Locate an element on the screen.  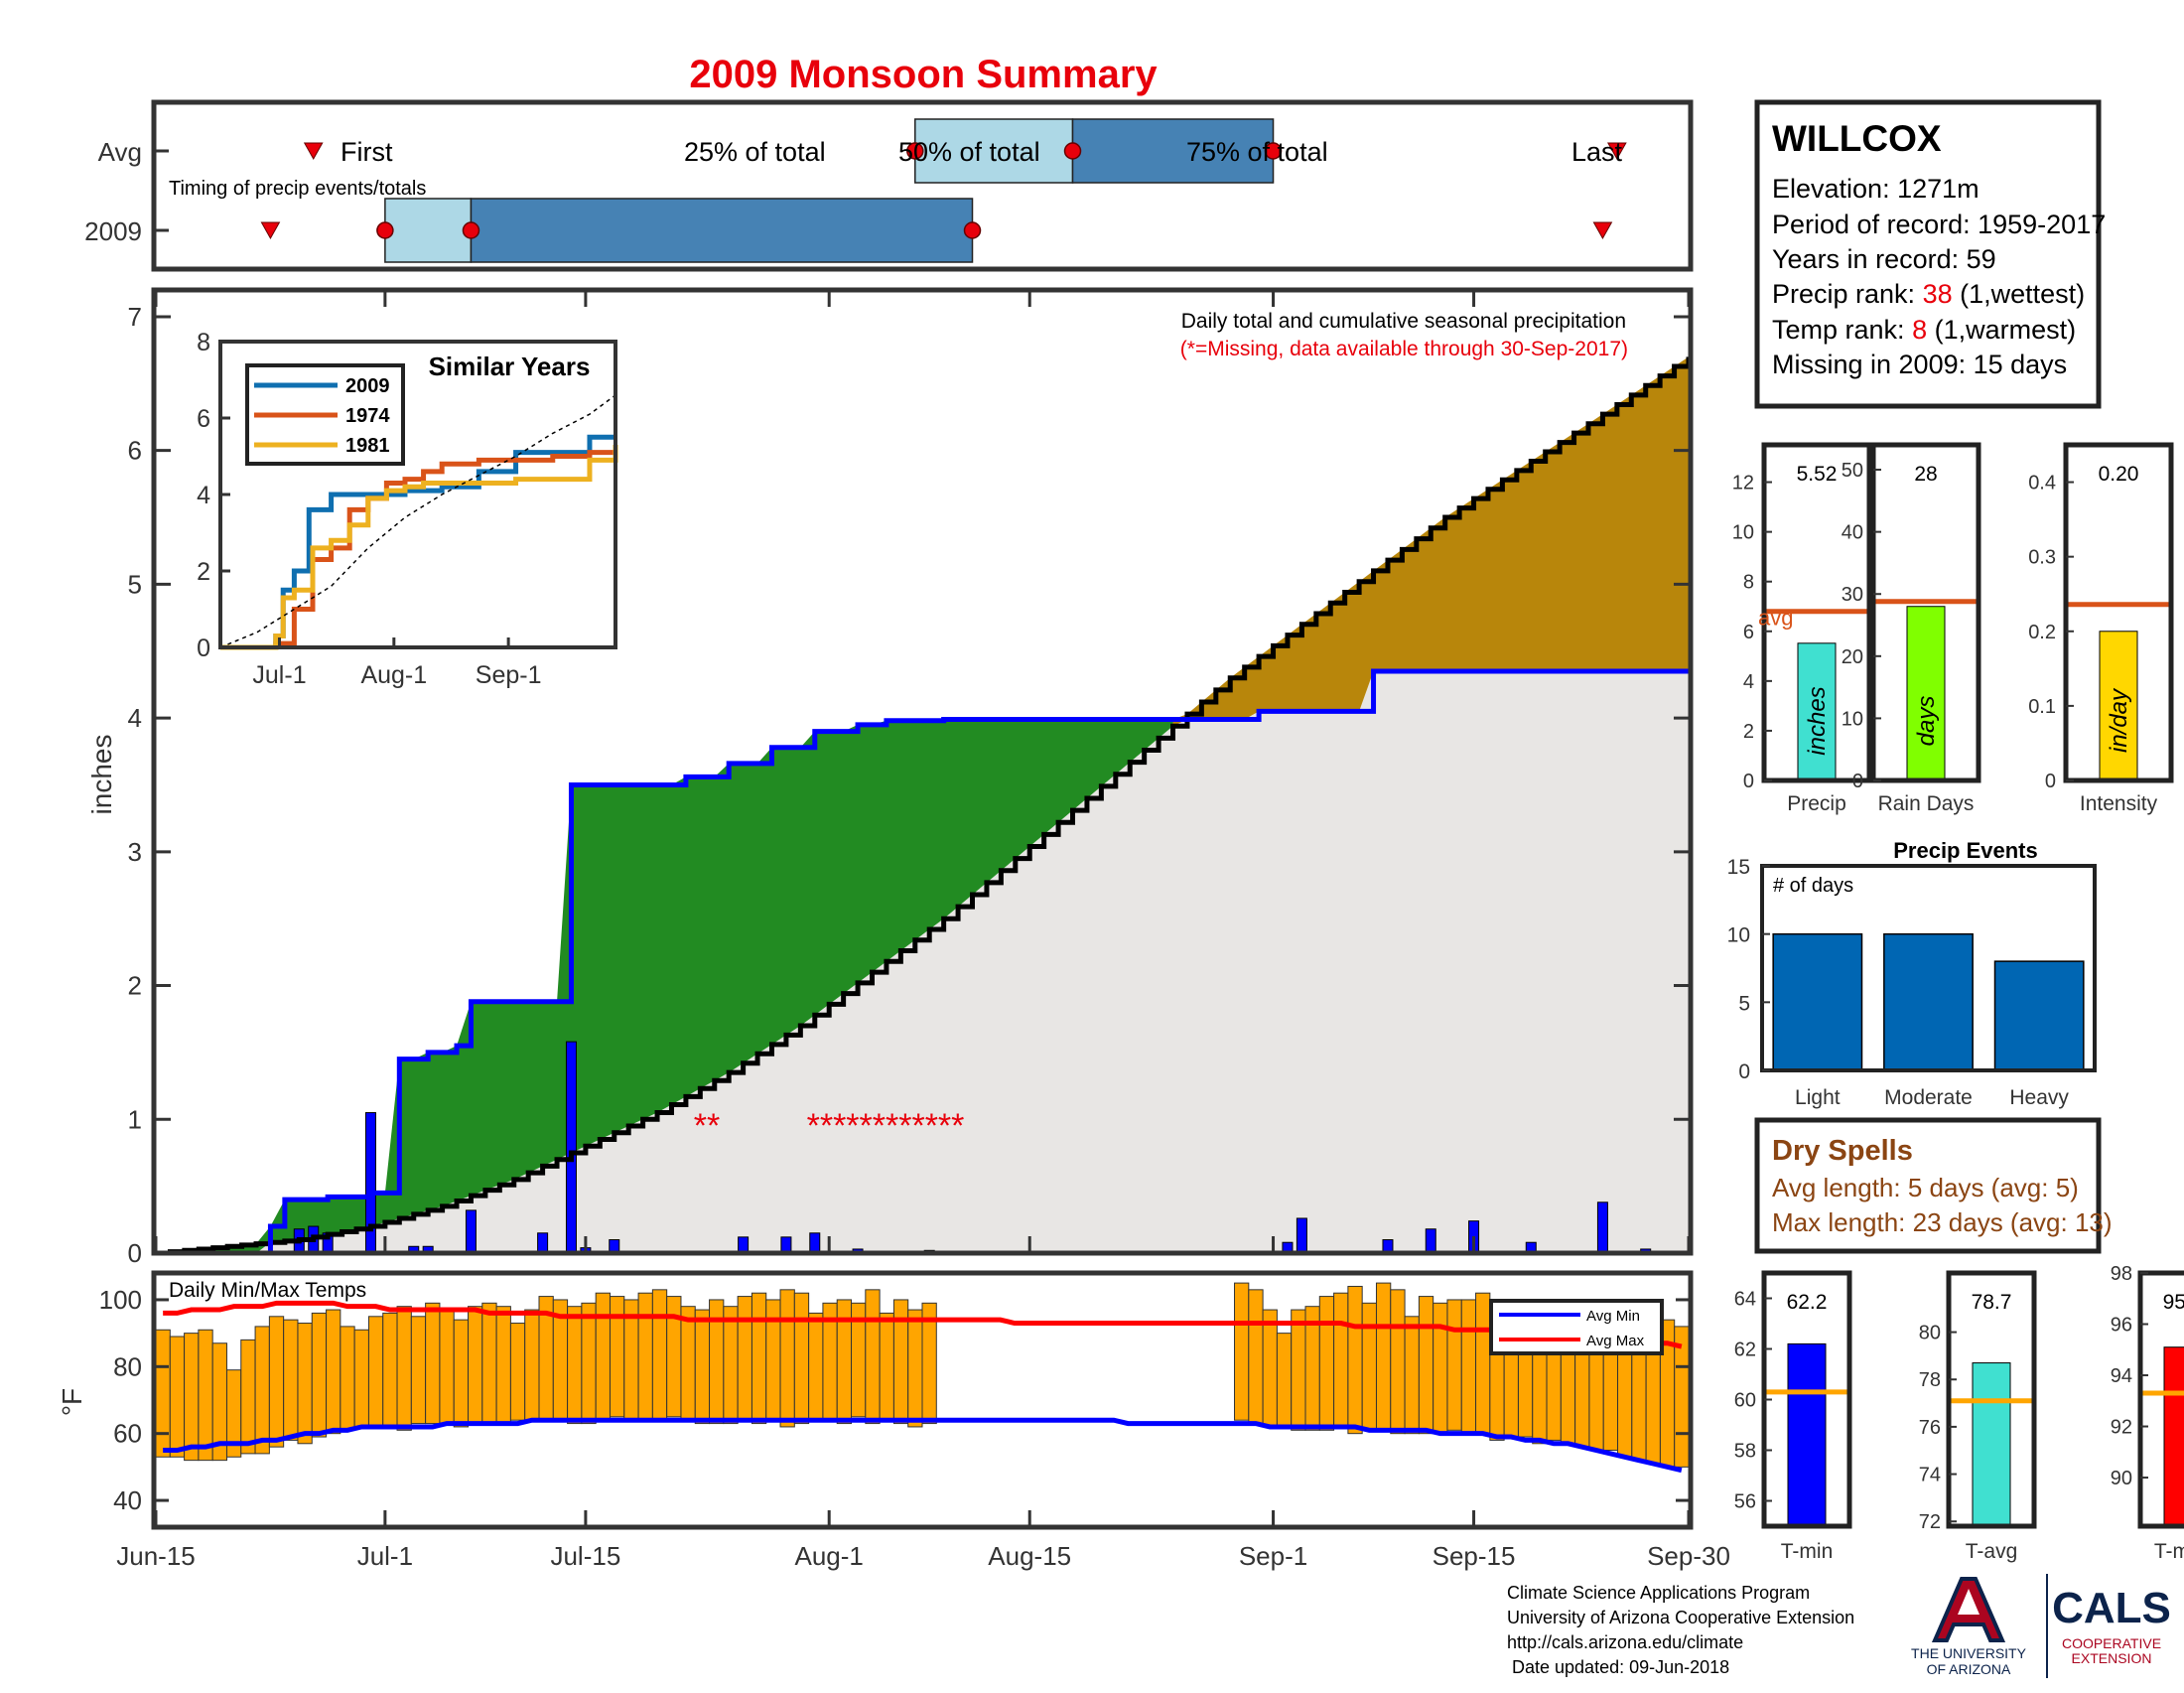
timing-dot-p50-year is located at coordinates (471, 230).